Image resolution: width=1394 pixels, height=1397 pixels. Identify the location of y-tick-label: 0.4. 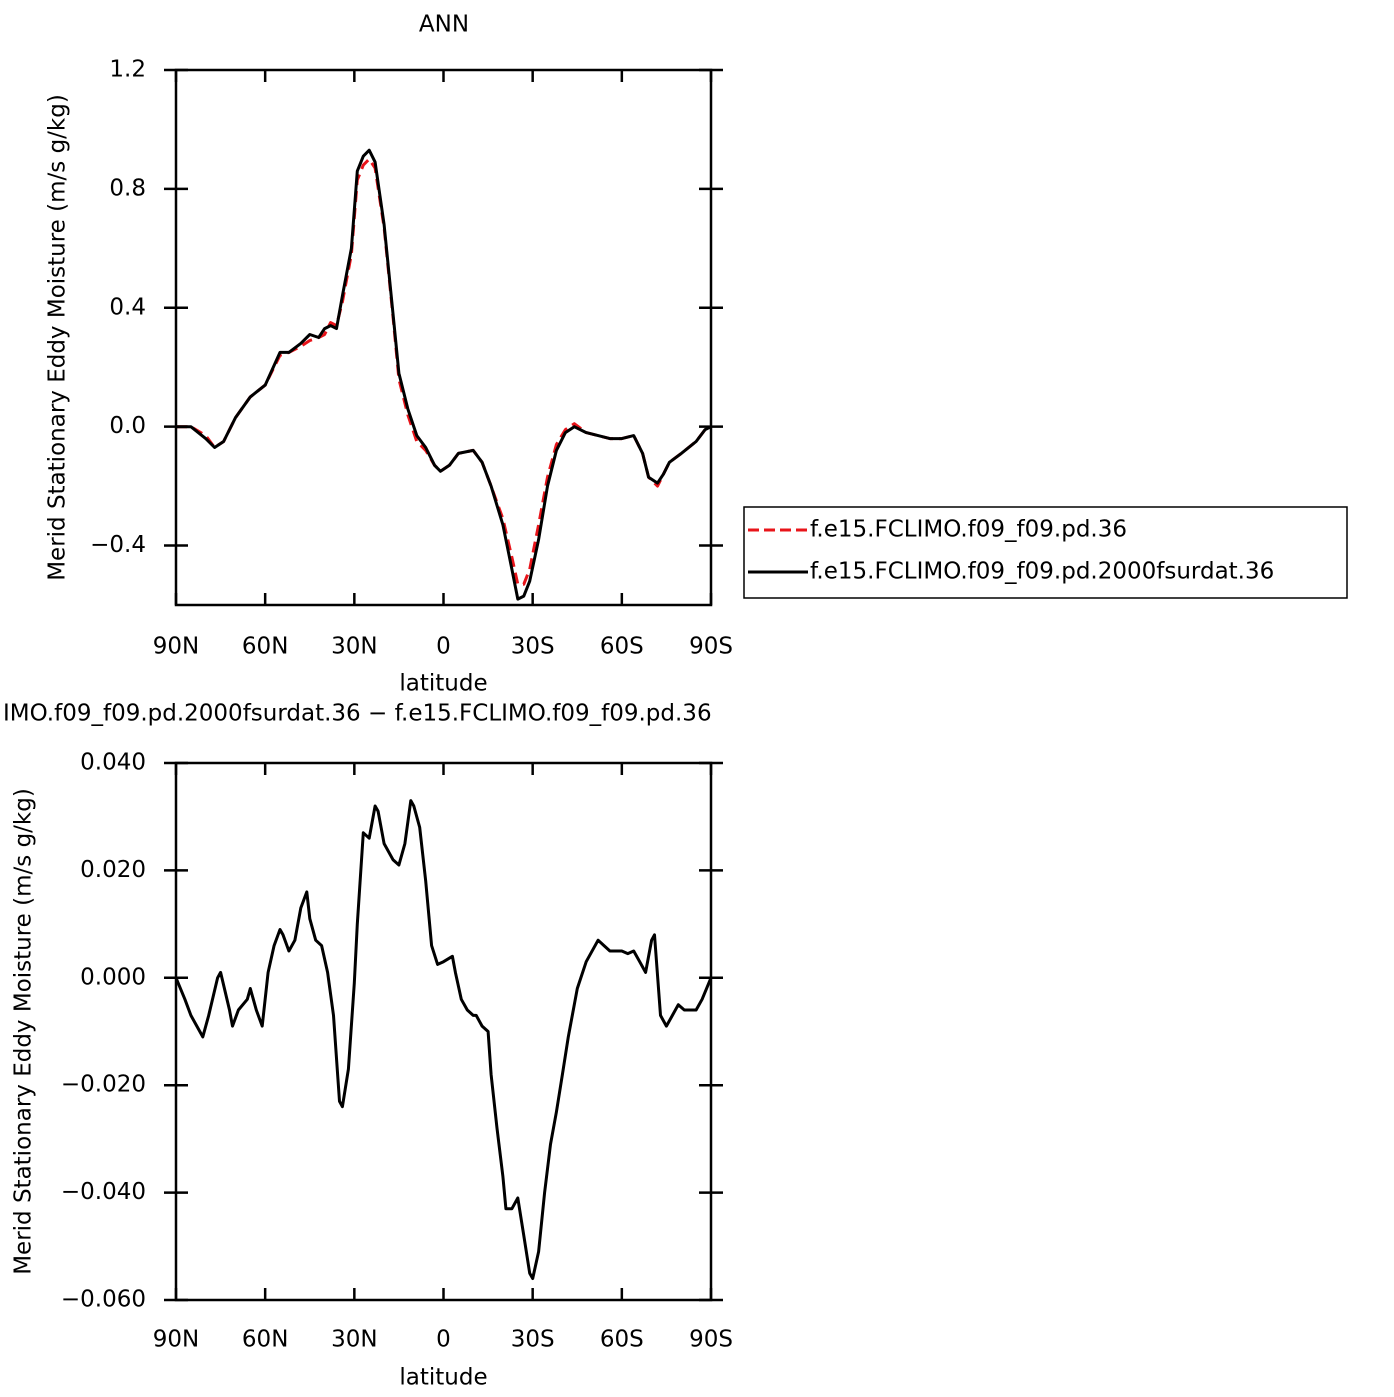
(127, 307).